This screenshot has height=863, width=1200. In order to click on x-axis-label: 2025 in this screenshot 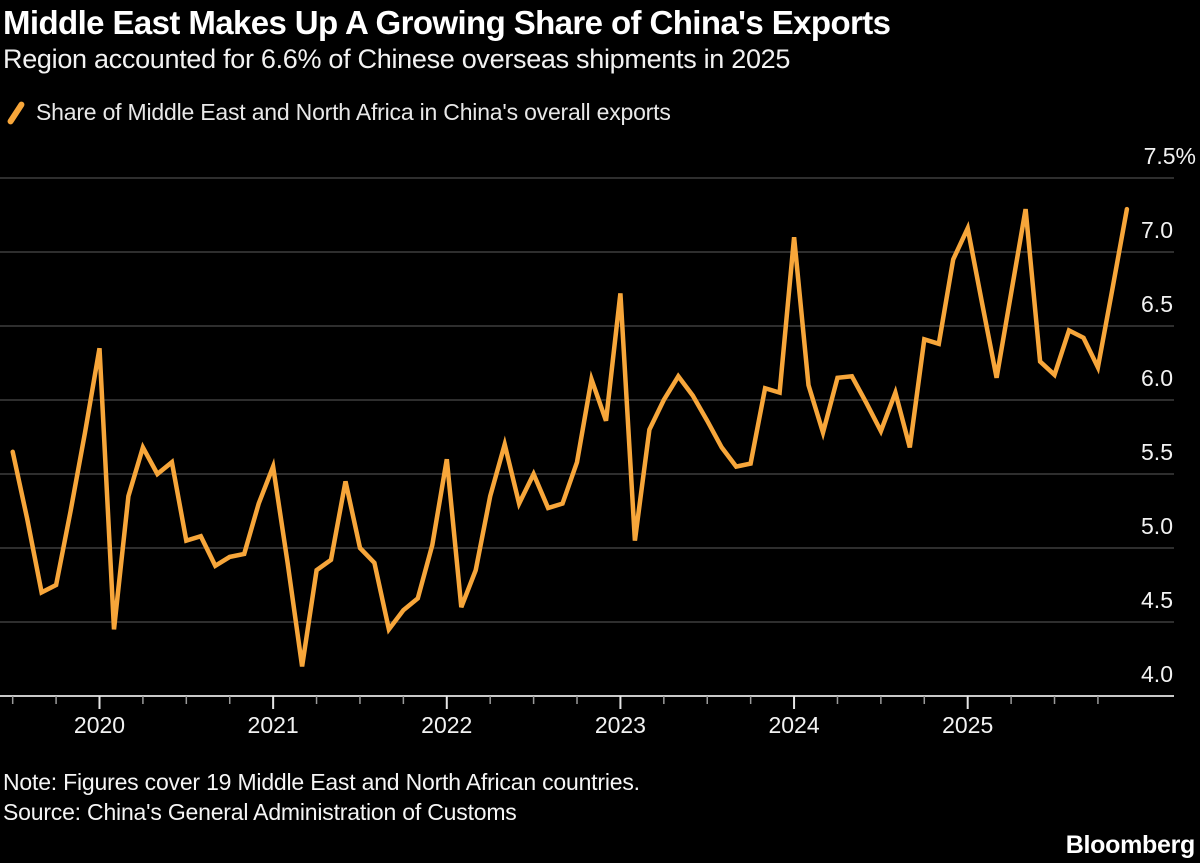, I will do `click(968, 725)`.